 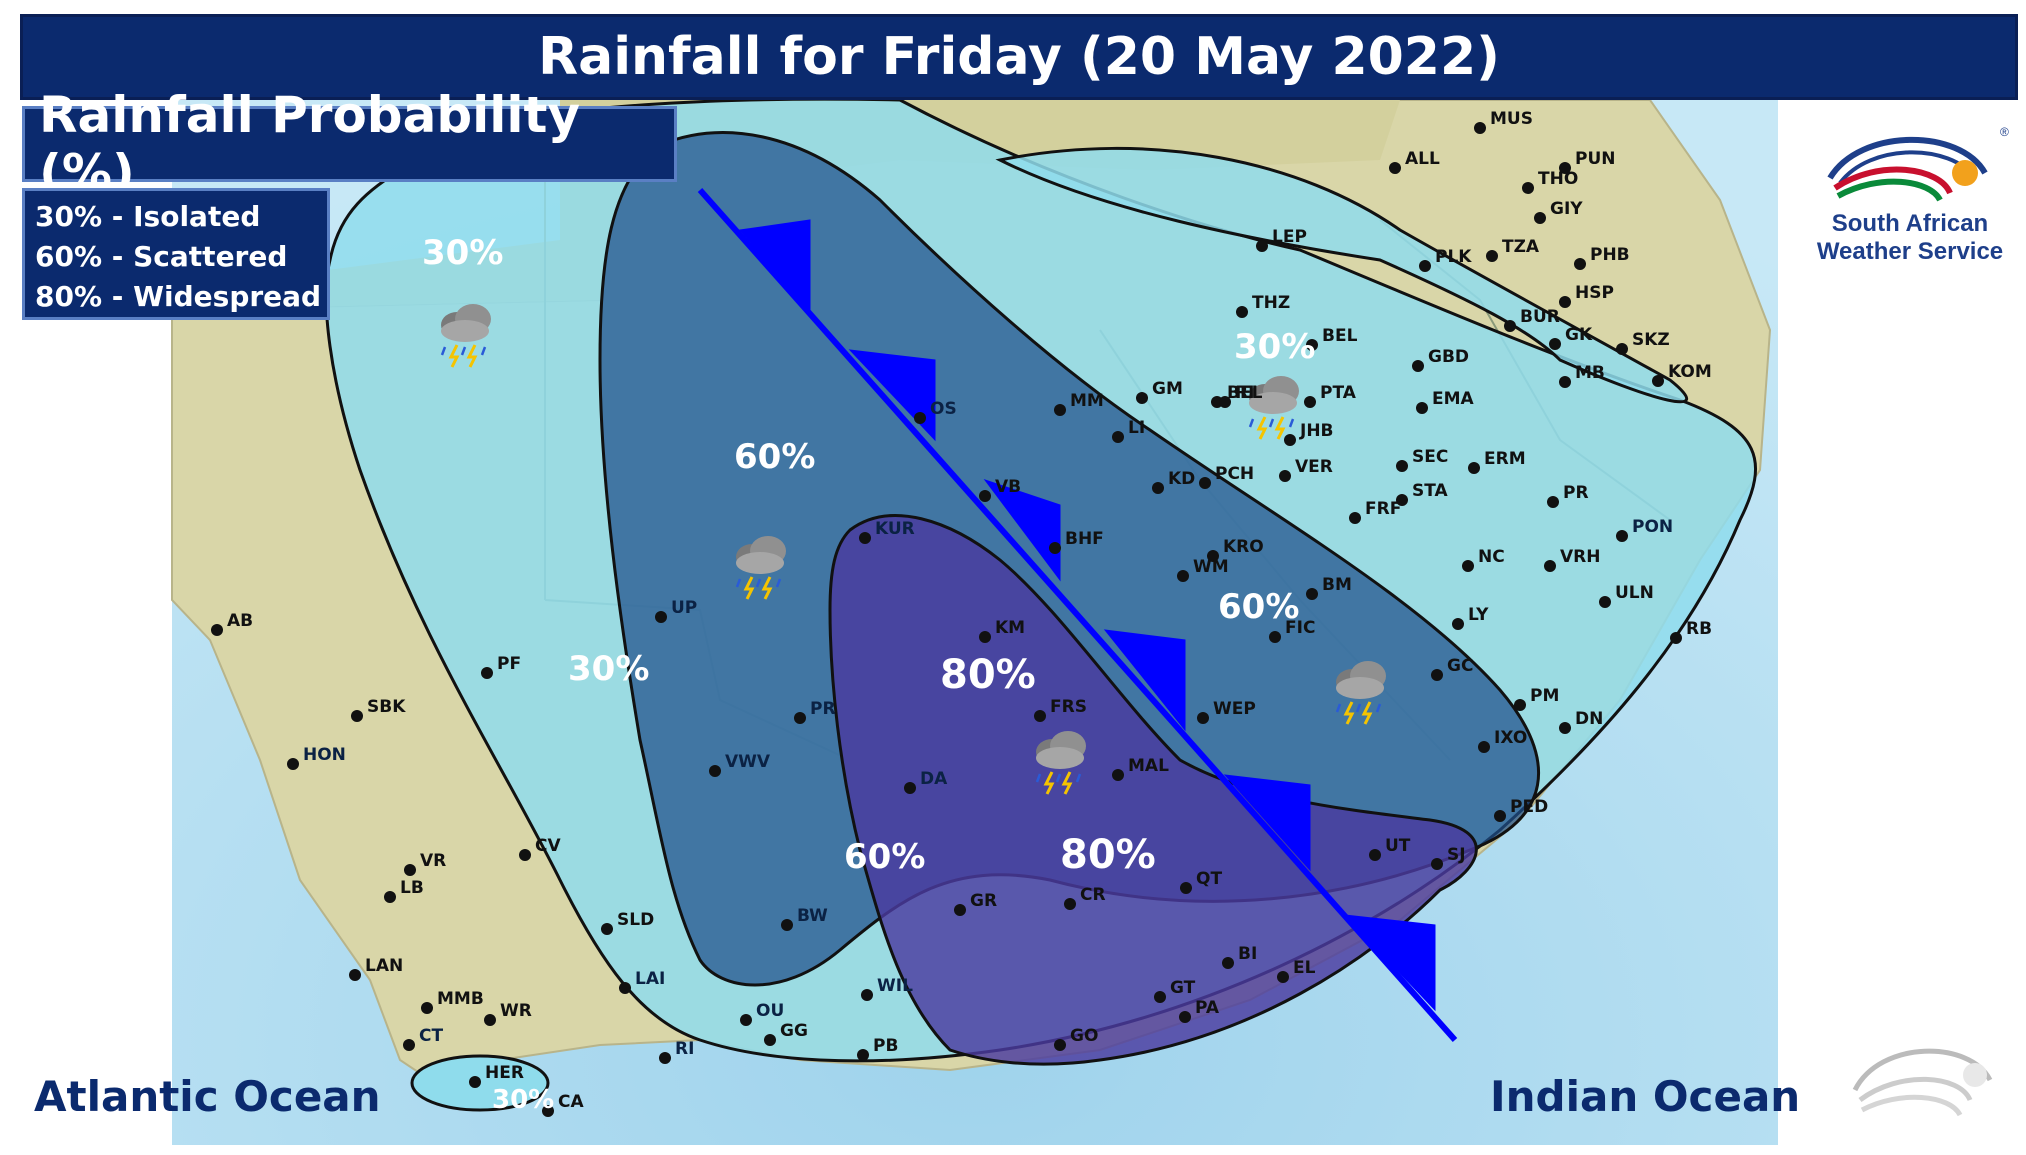 I want to click on station-sec: SEC, so click(x=1422, y=459).